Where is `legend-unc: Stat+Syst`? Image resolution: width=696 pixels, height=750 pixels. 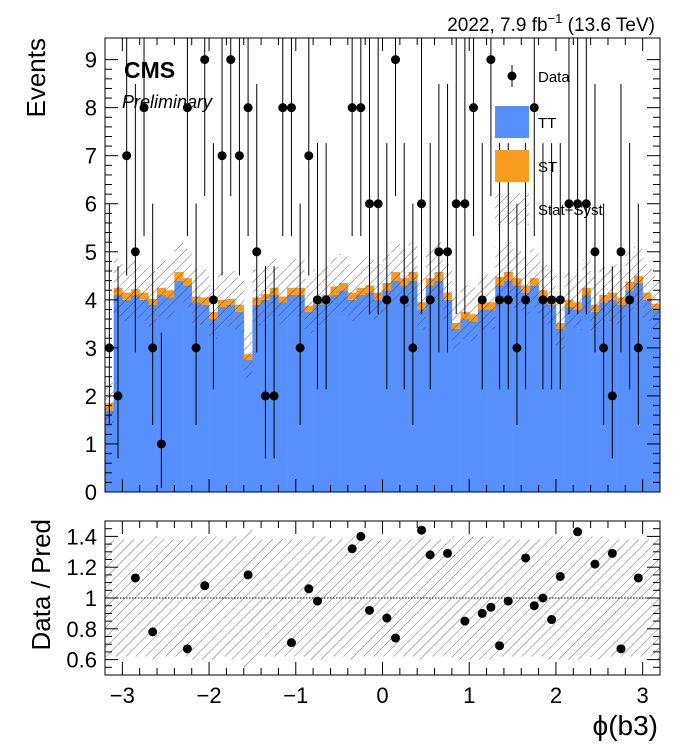
legend-unc: Stat+Syst is located at coordinates (549, 209).